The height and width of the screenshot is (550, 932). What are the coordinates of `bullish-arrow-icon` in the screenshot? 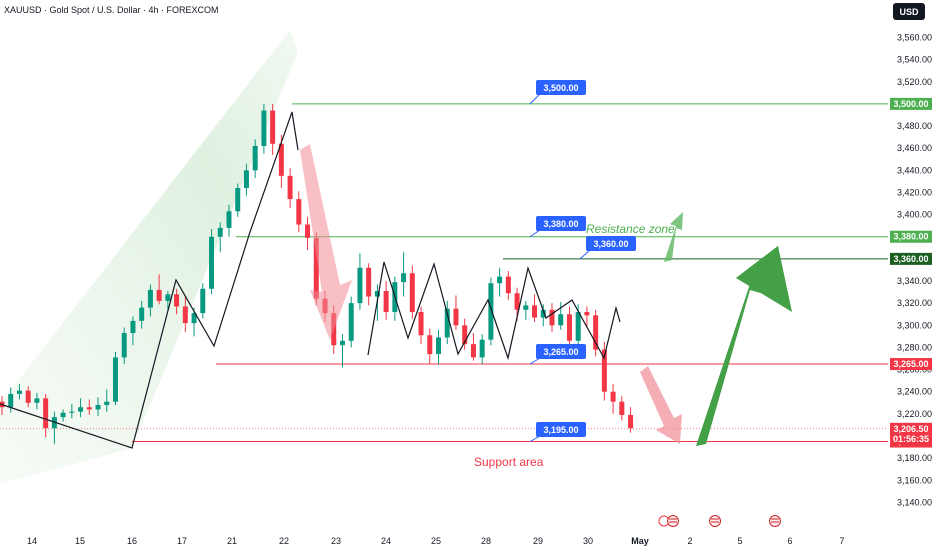 It's located at (673, 237).